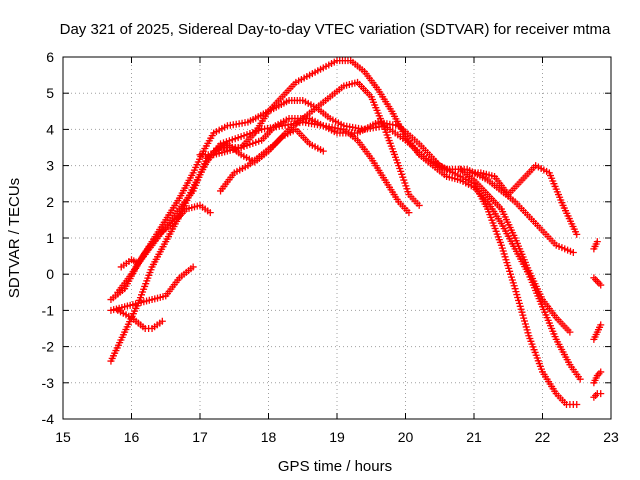 Image resolution: width=640 pixels, height=480 pixels. Describe the element at coordinates (50, 166) in the screenshot. I see `y-tick-label: 3` at that location.